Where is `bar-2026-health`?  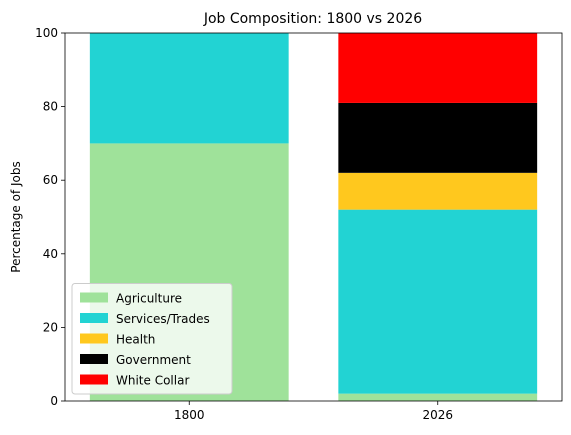 bar-2026-health is located at coordinates (438, 191).